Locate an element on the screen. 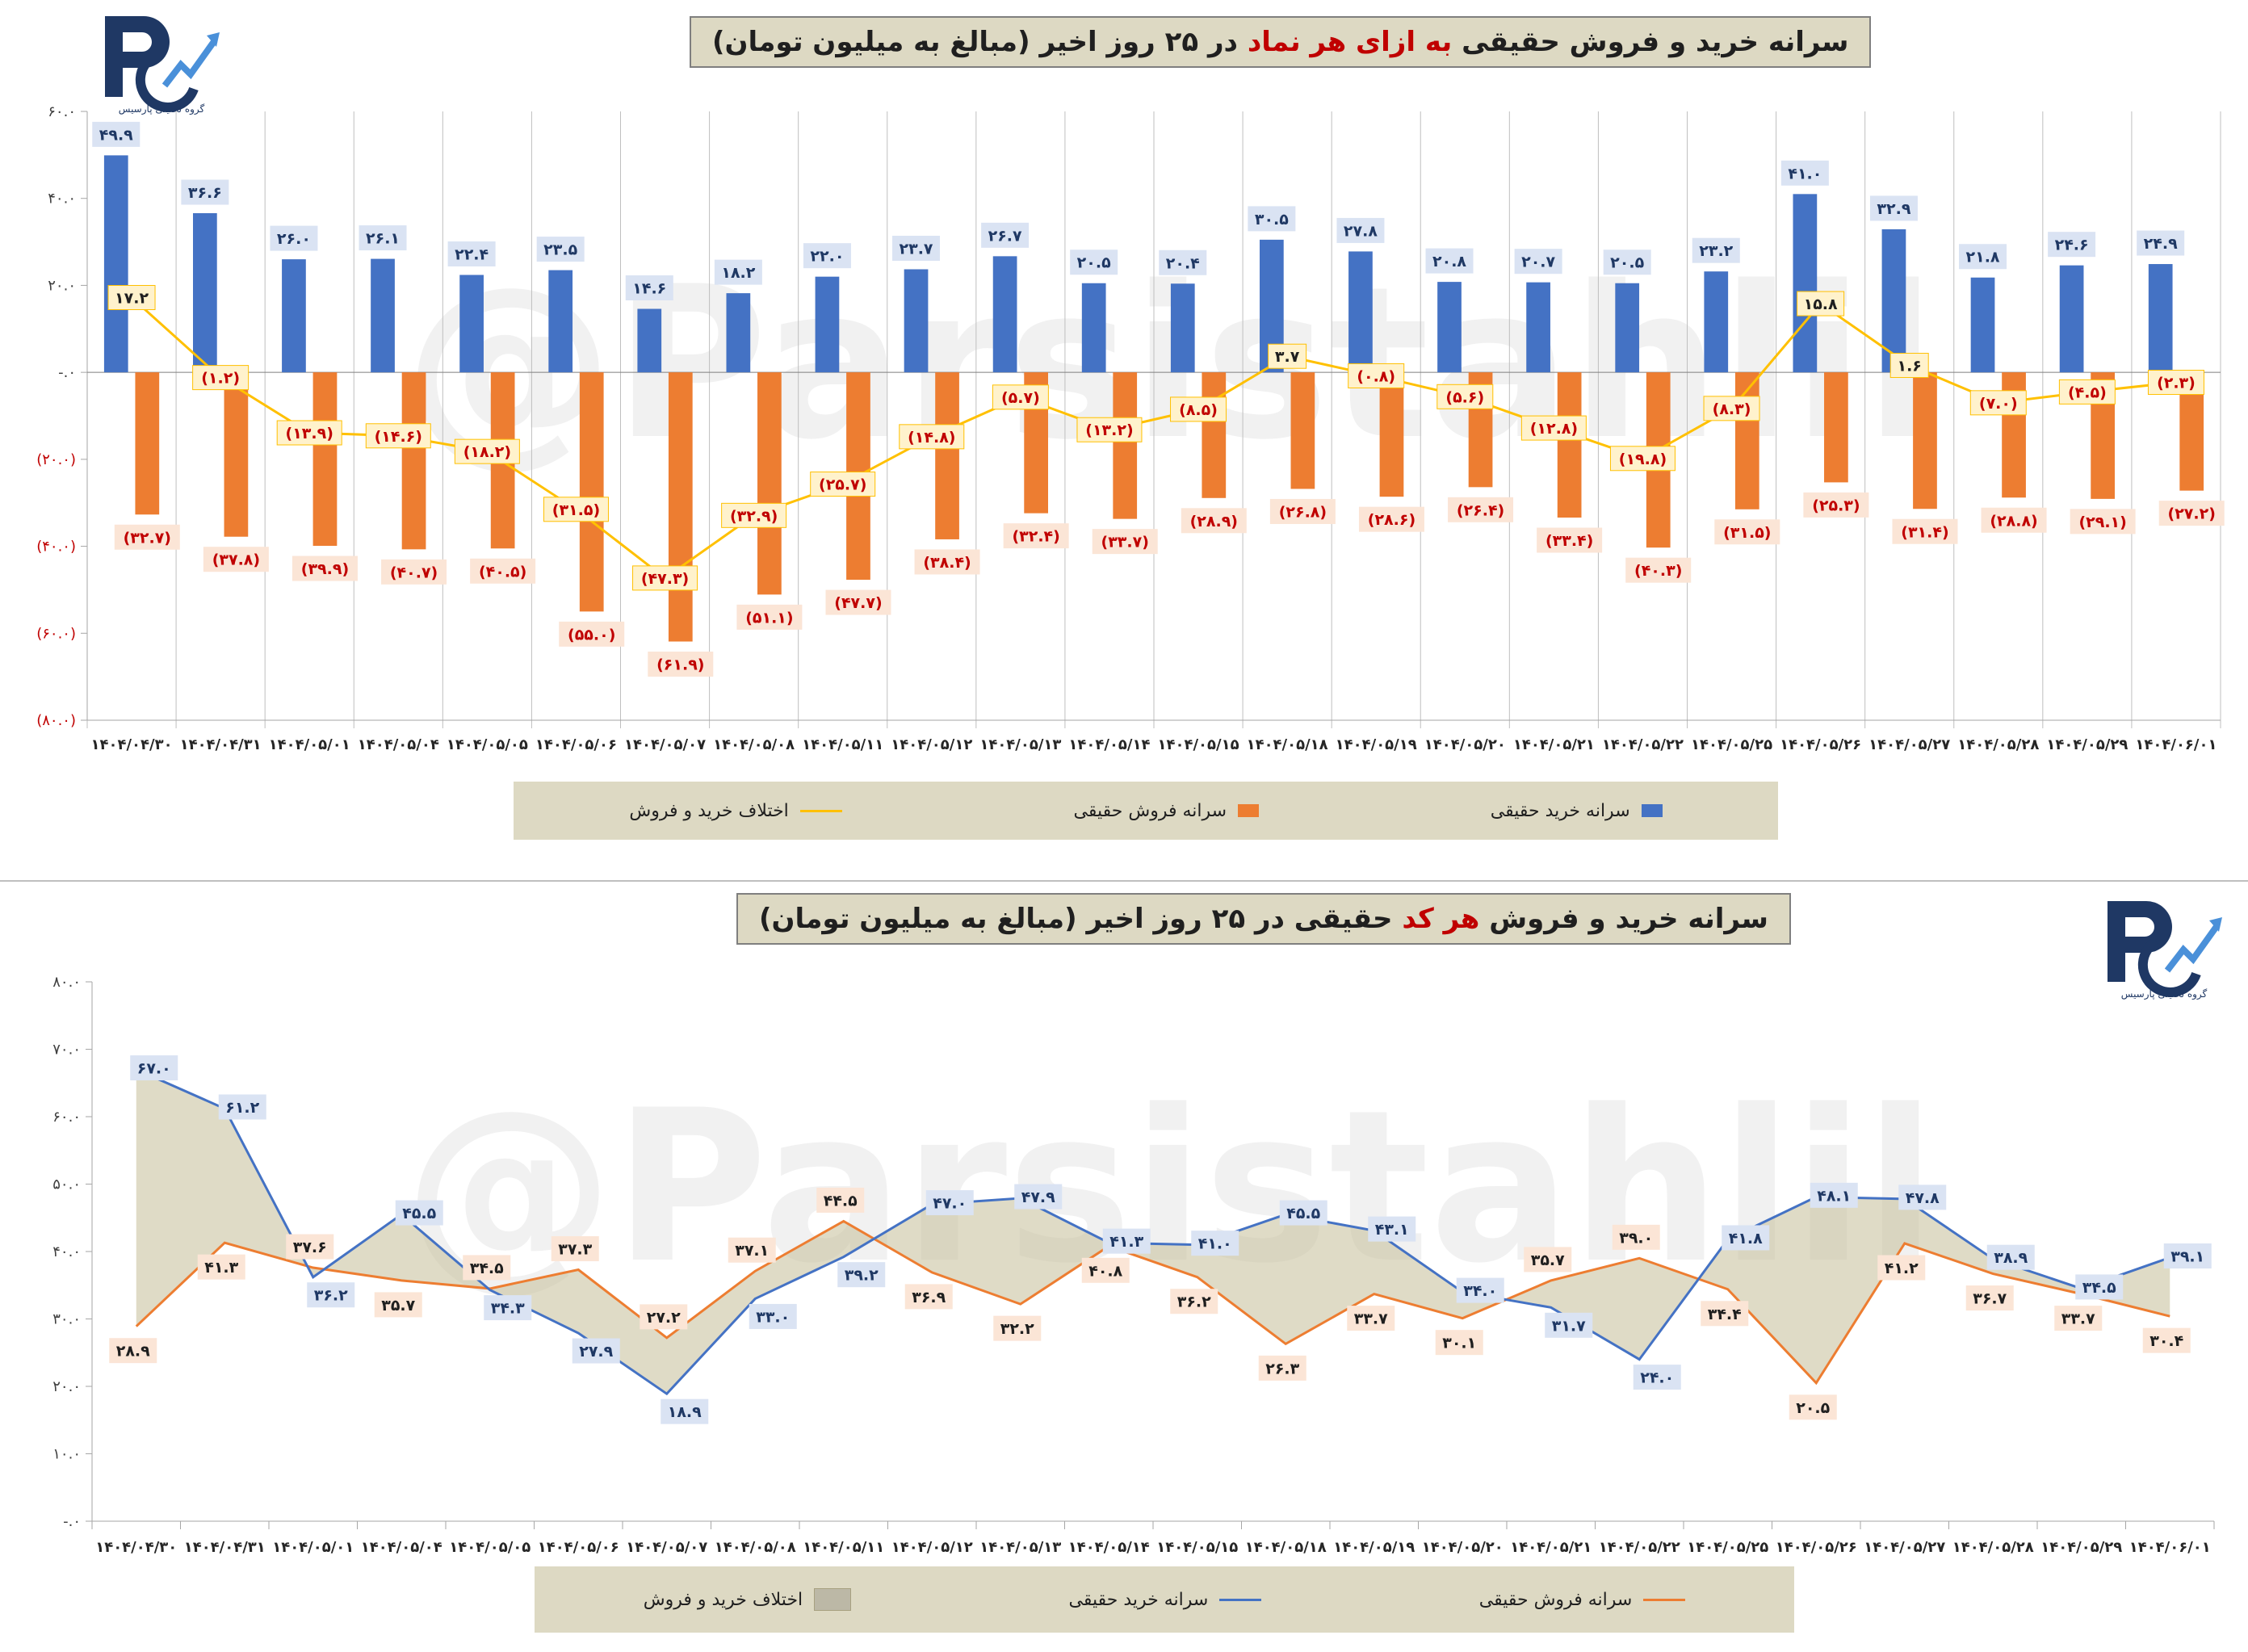  legend-item-sell: سرانه فروش حقیقی is located at coordinates (1167, 811).